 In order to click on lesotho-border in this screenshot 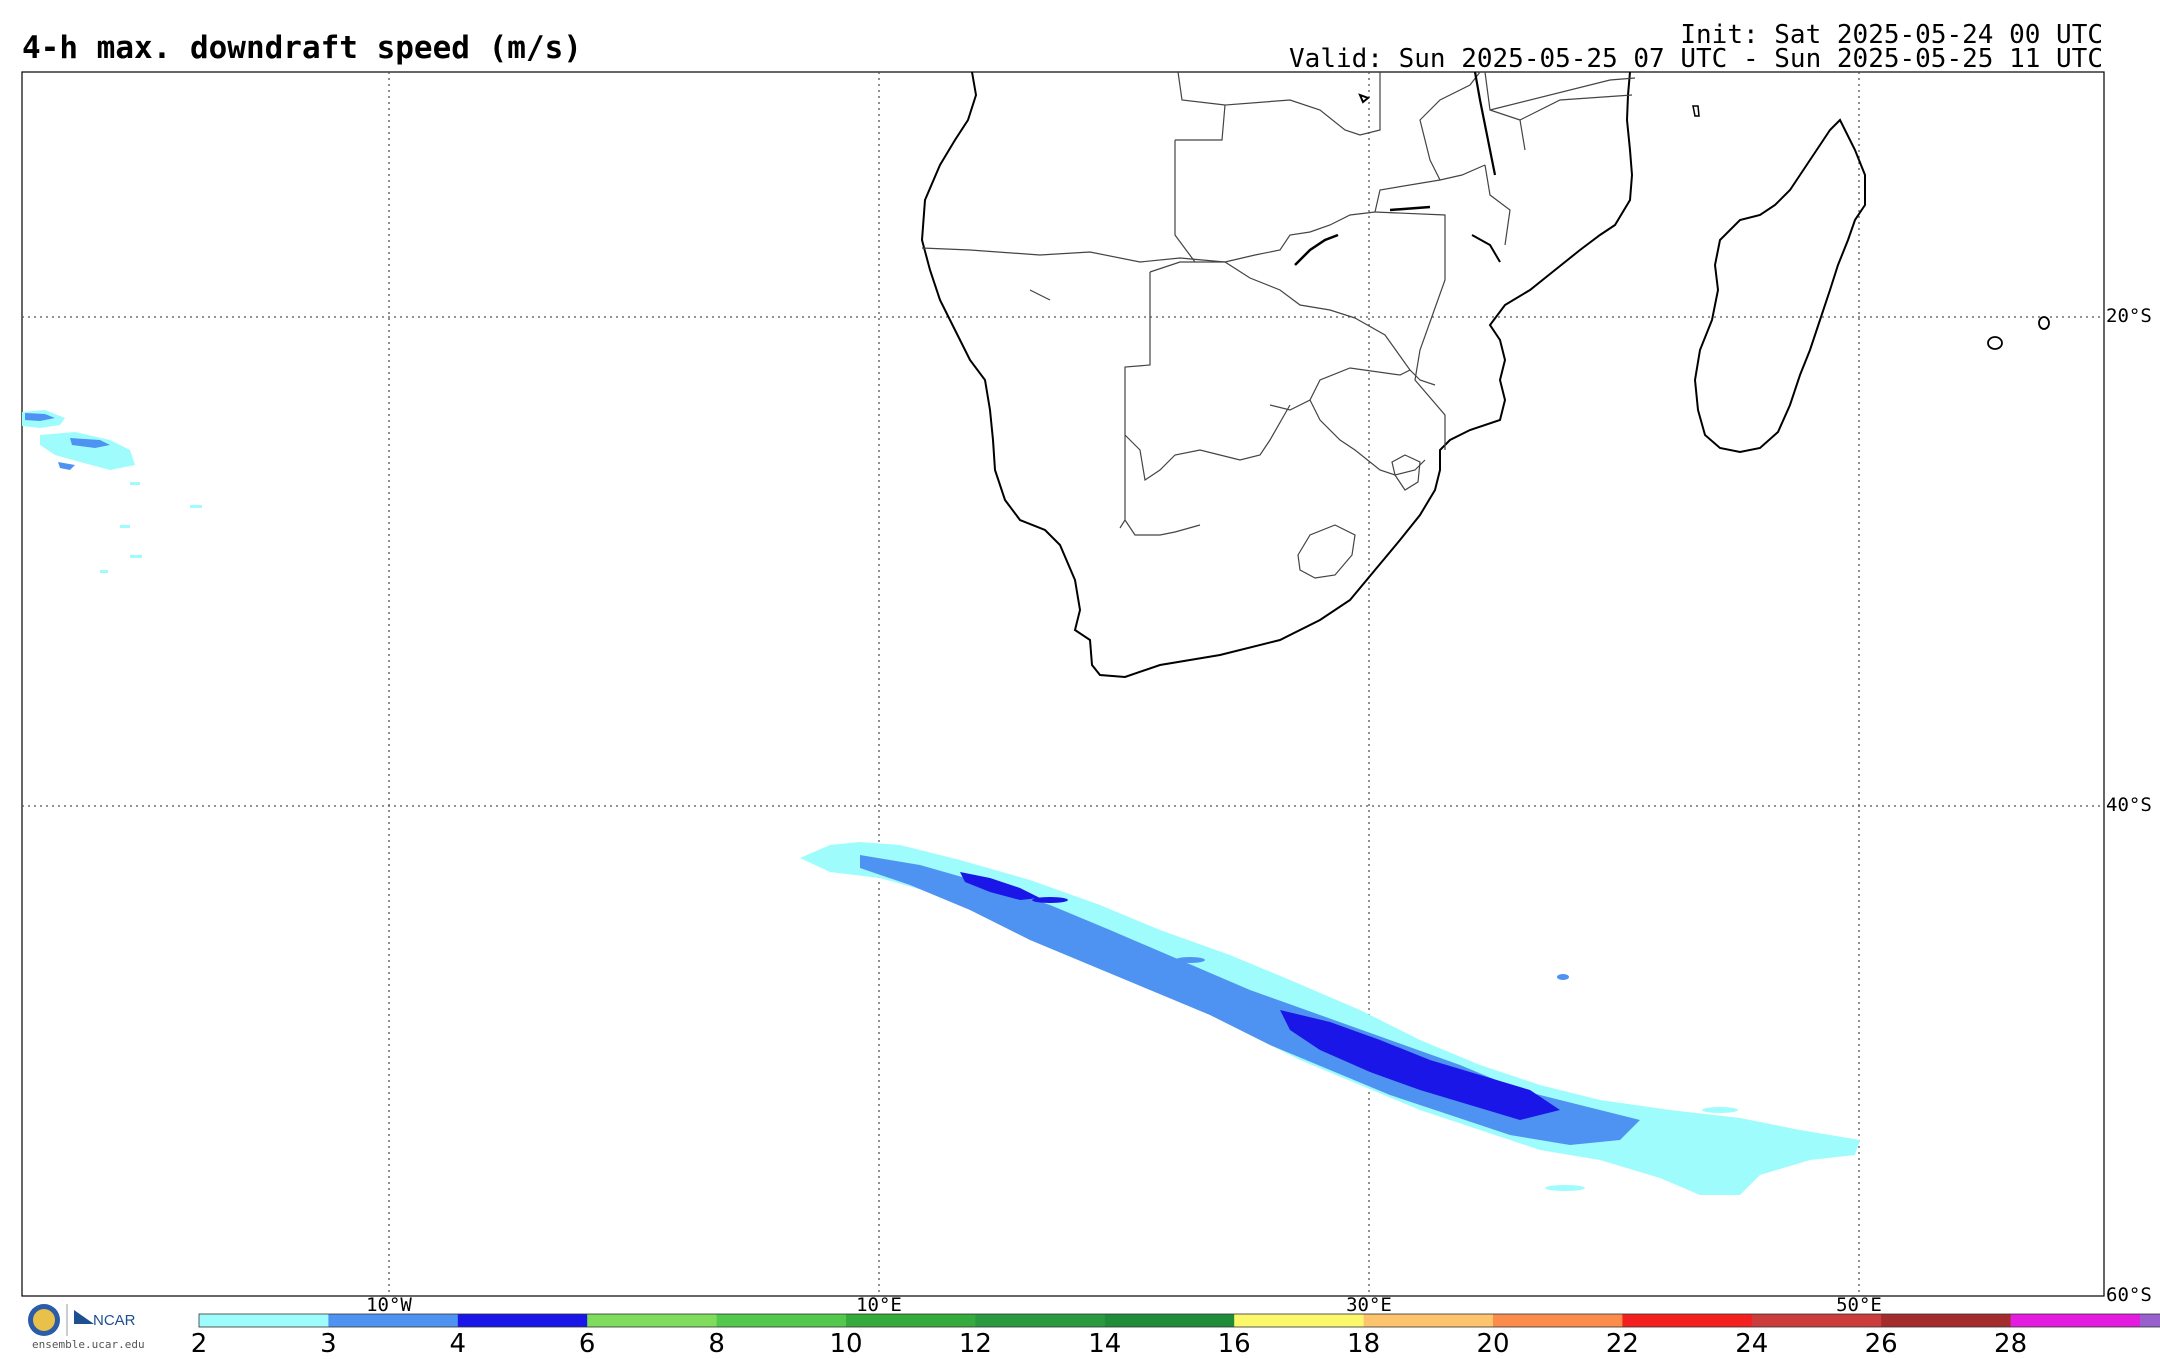, I will do `click(1326, 551)`.